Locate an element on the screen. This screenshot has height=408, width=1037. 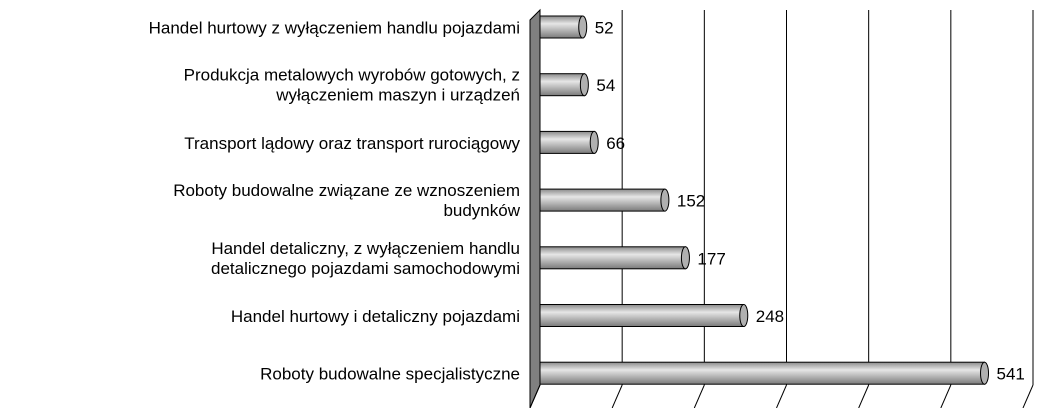
side-wall is located at coordinates (535, 208).